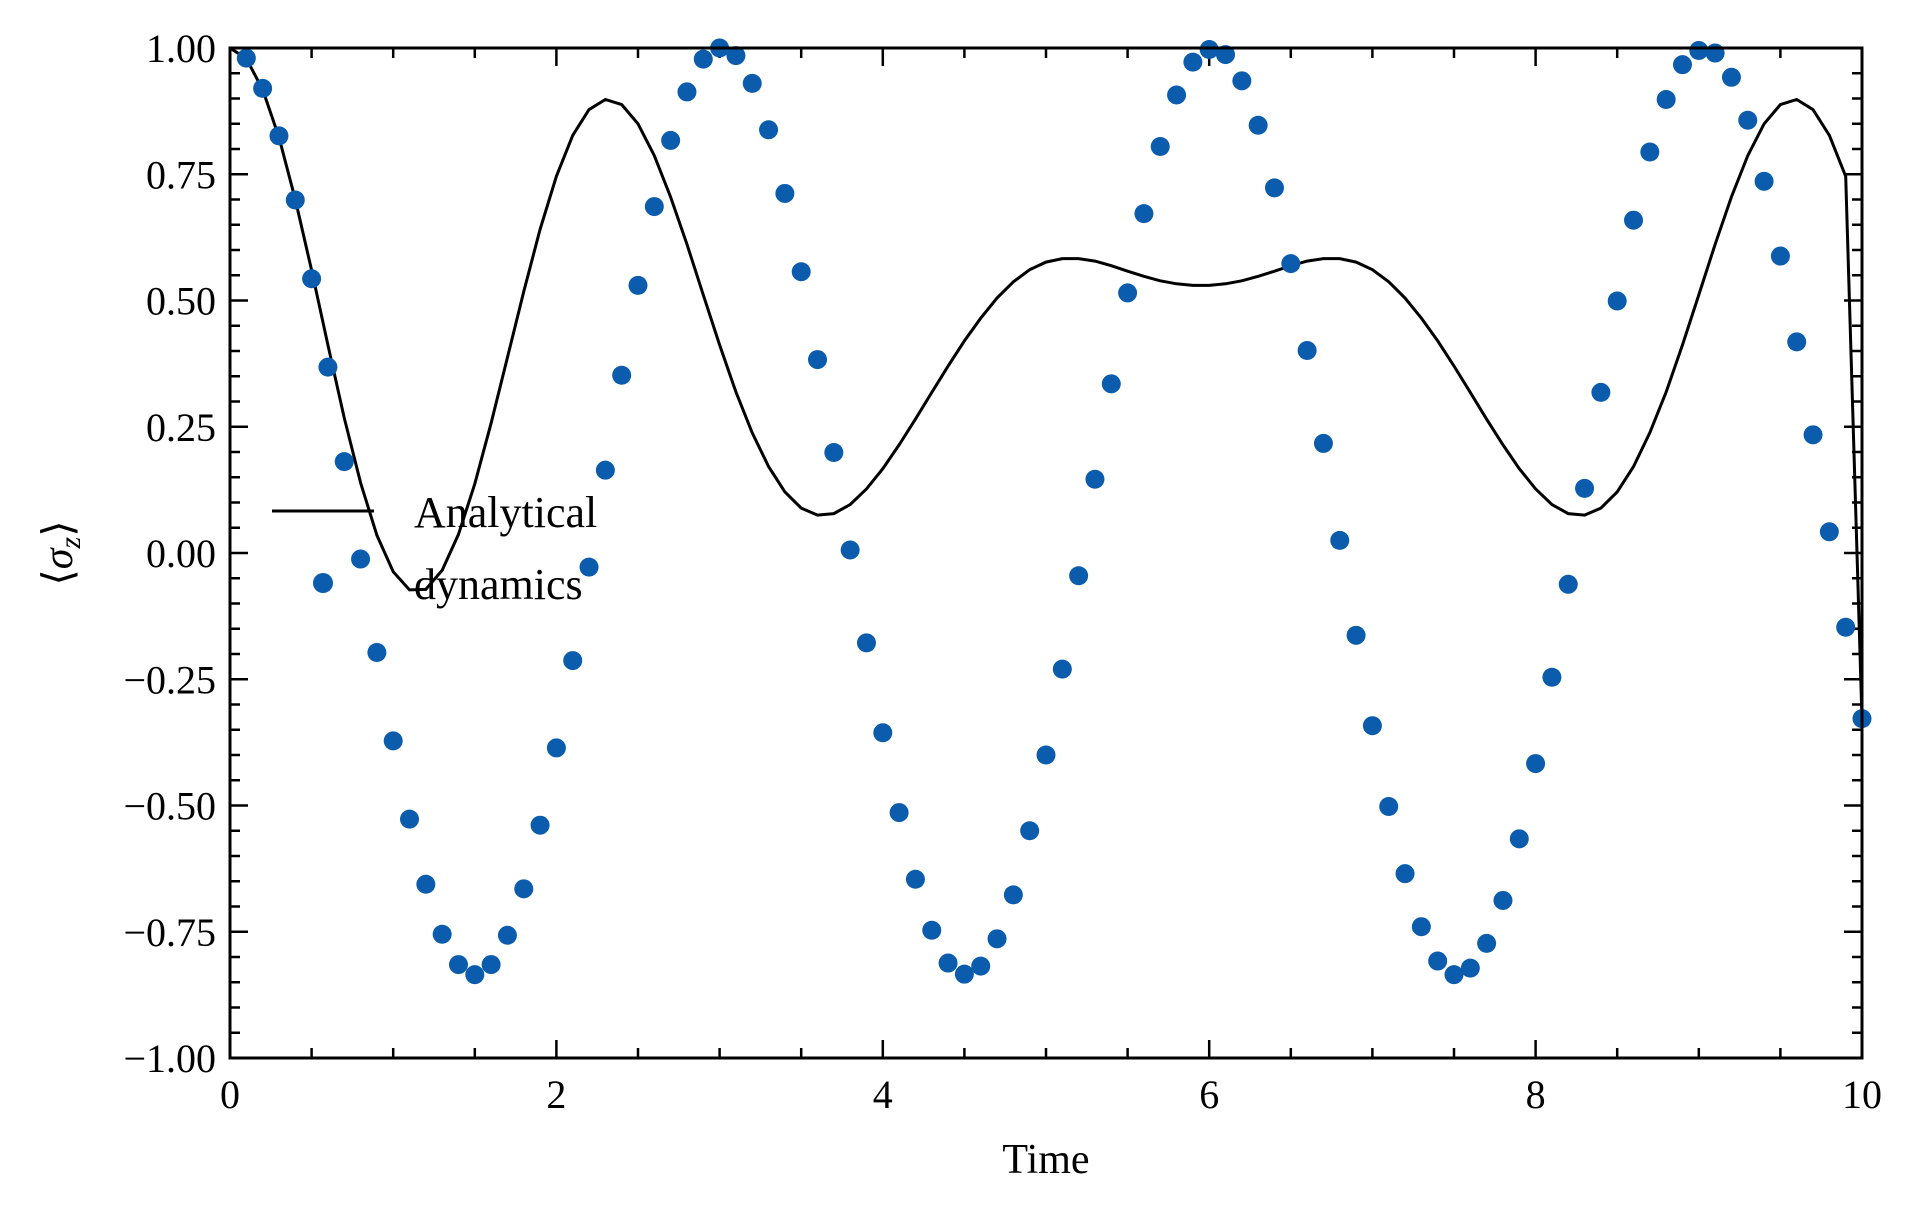  What do you see at coordinates (230, 1094) in the screenshot?
I see `x-tick-label: 0` at bounding box center [230, 1094].